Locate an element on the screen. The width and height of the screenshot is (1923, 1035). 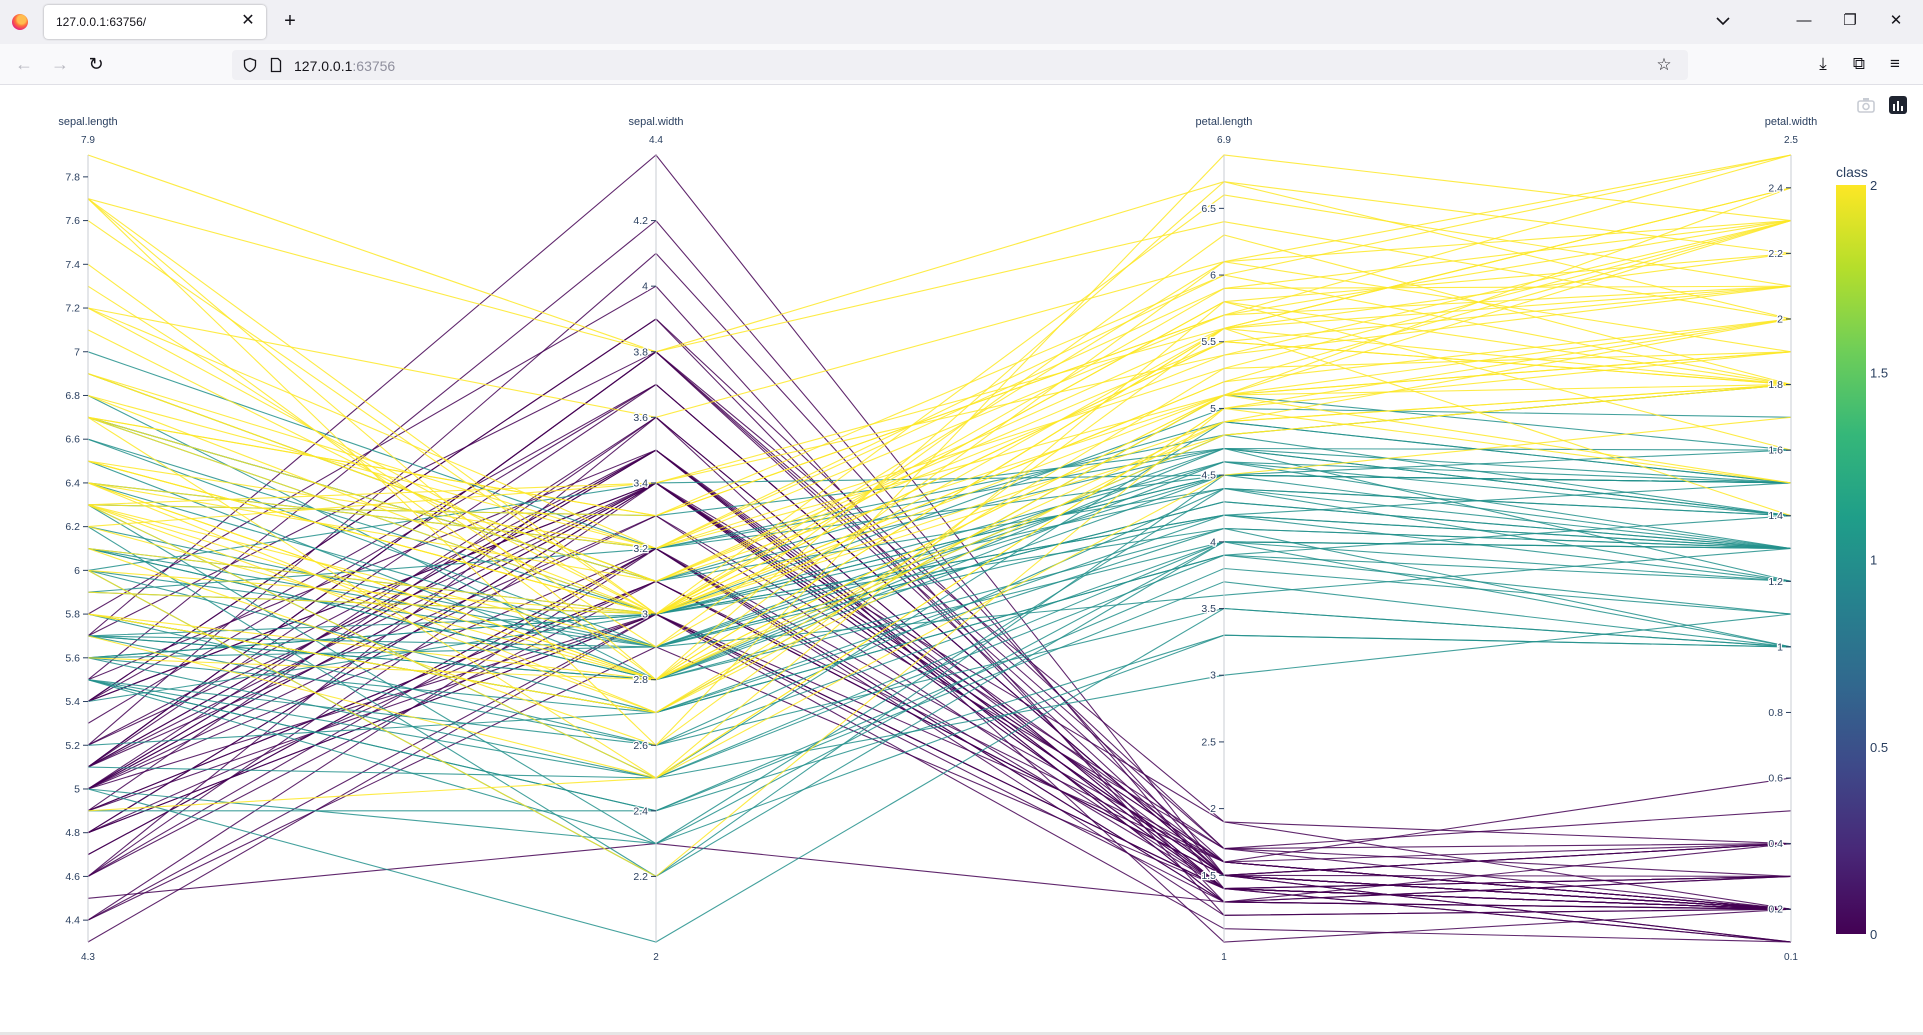
plotly-logo-icon is located at coordinates (1898, 105).